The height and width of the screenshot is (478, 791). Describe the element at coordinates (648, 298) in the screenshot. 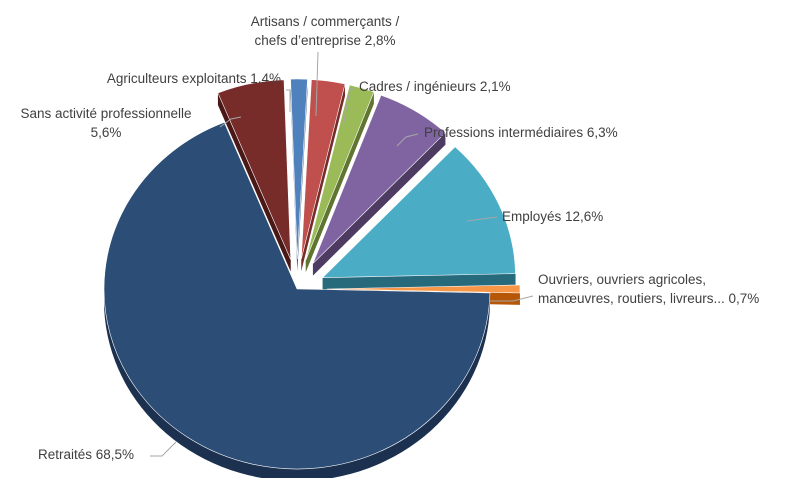

I see `label-ouvriers-line2: manœuvres, routiers, livreurs... 0,7%` at that location.